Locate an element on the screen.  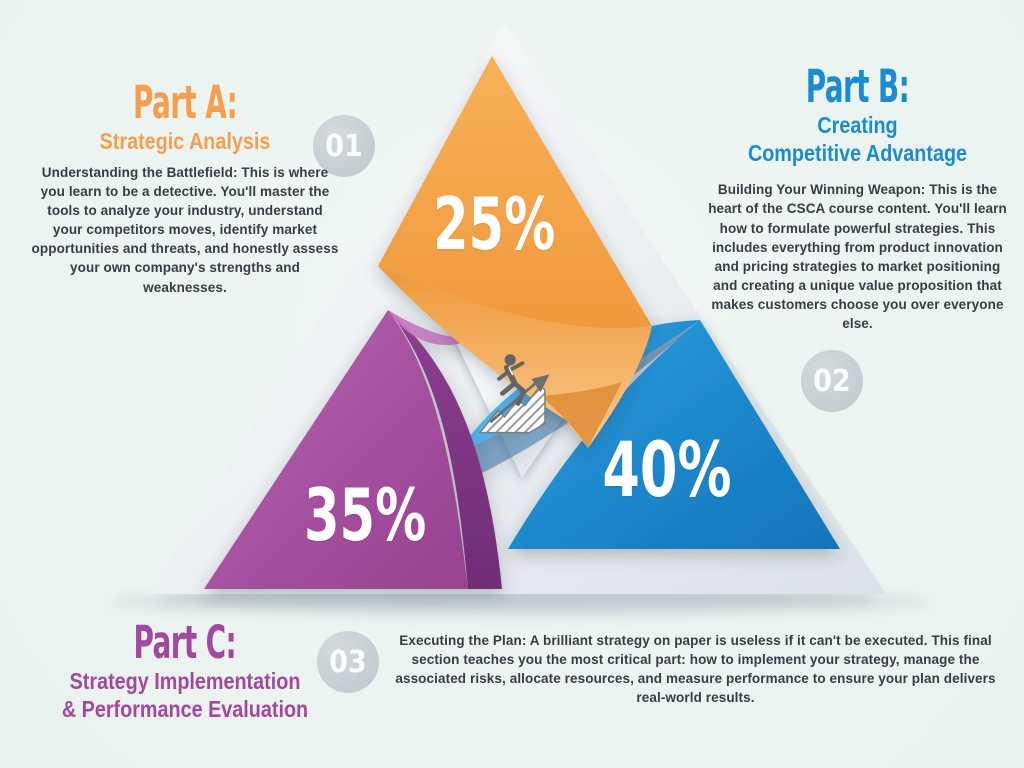
part-a-heading: Part A: is located at coordinates (185, 102).